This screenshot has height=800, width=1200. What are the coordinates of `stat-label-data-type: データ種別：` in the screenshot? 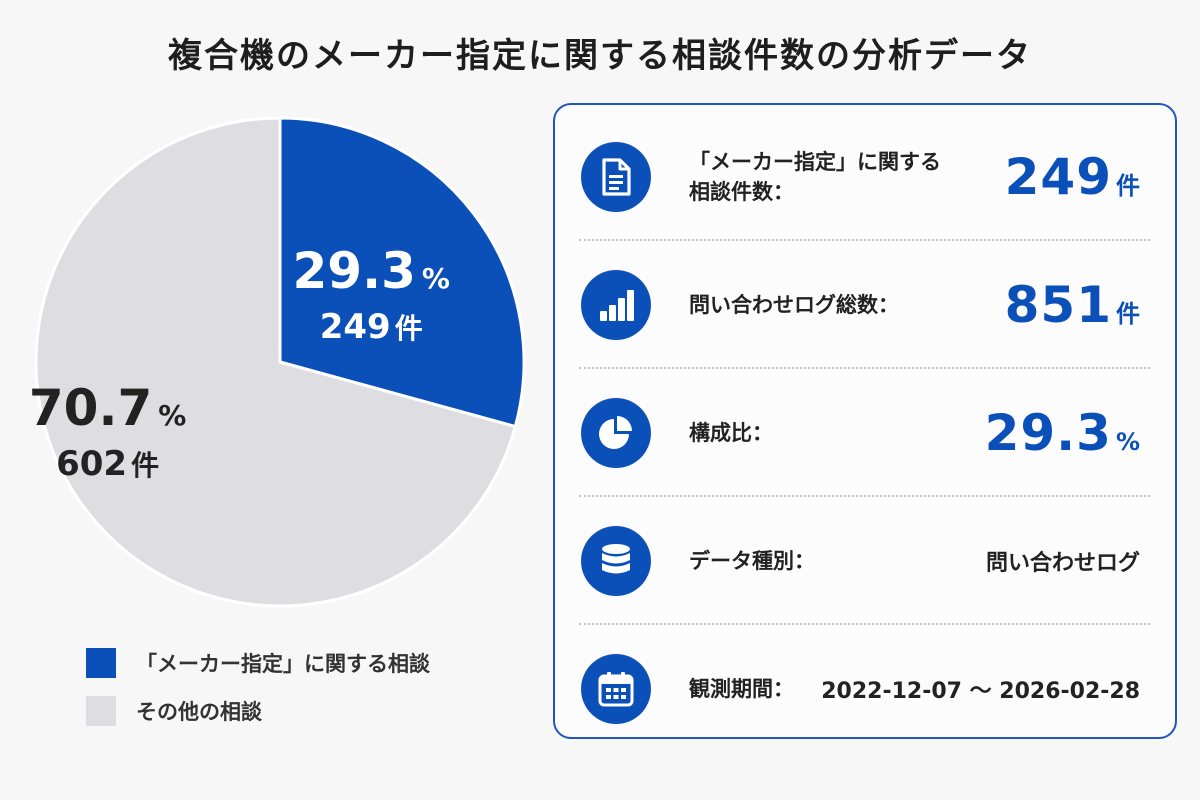 It's located at (752, 561).